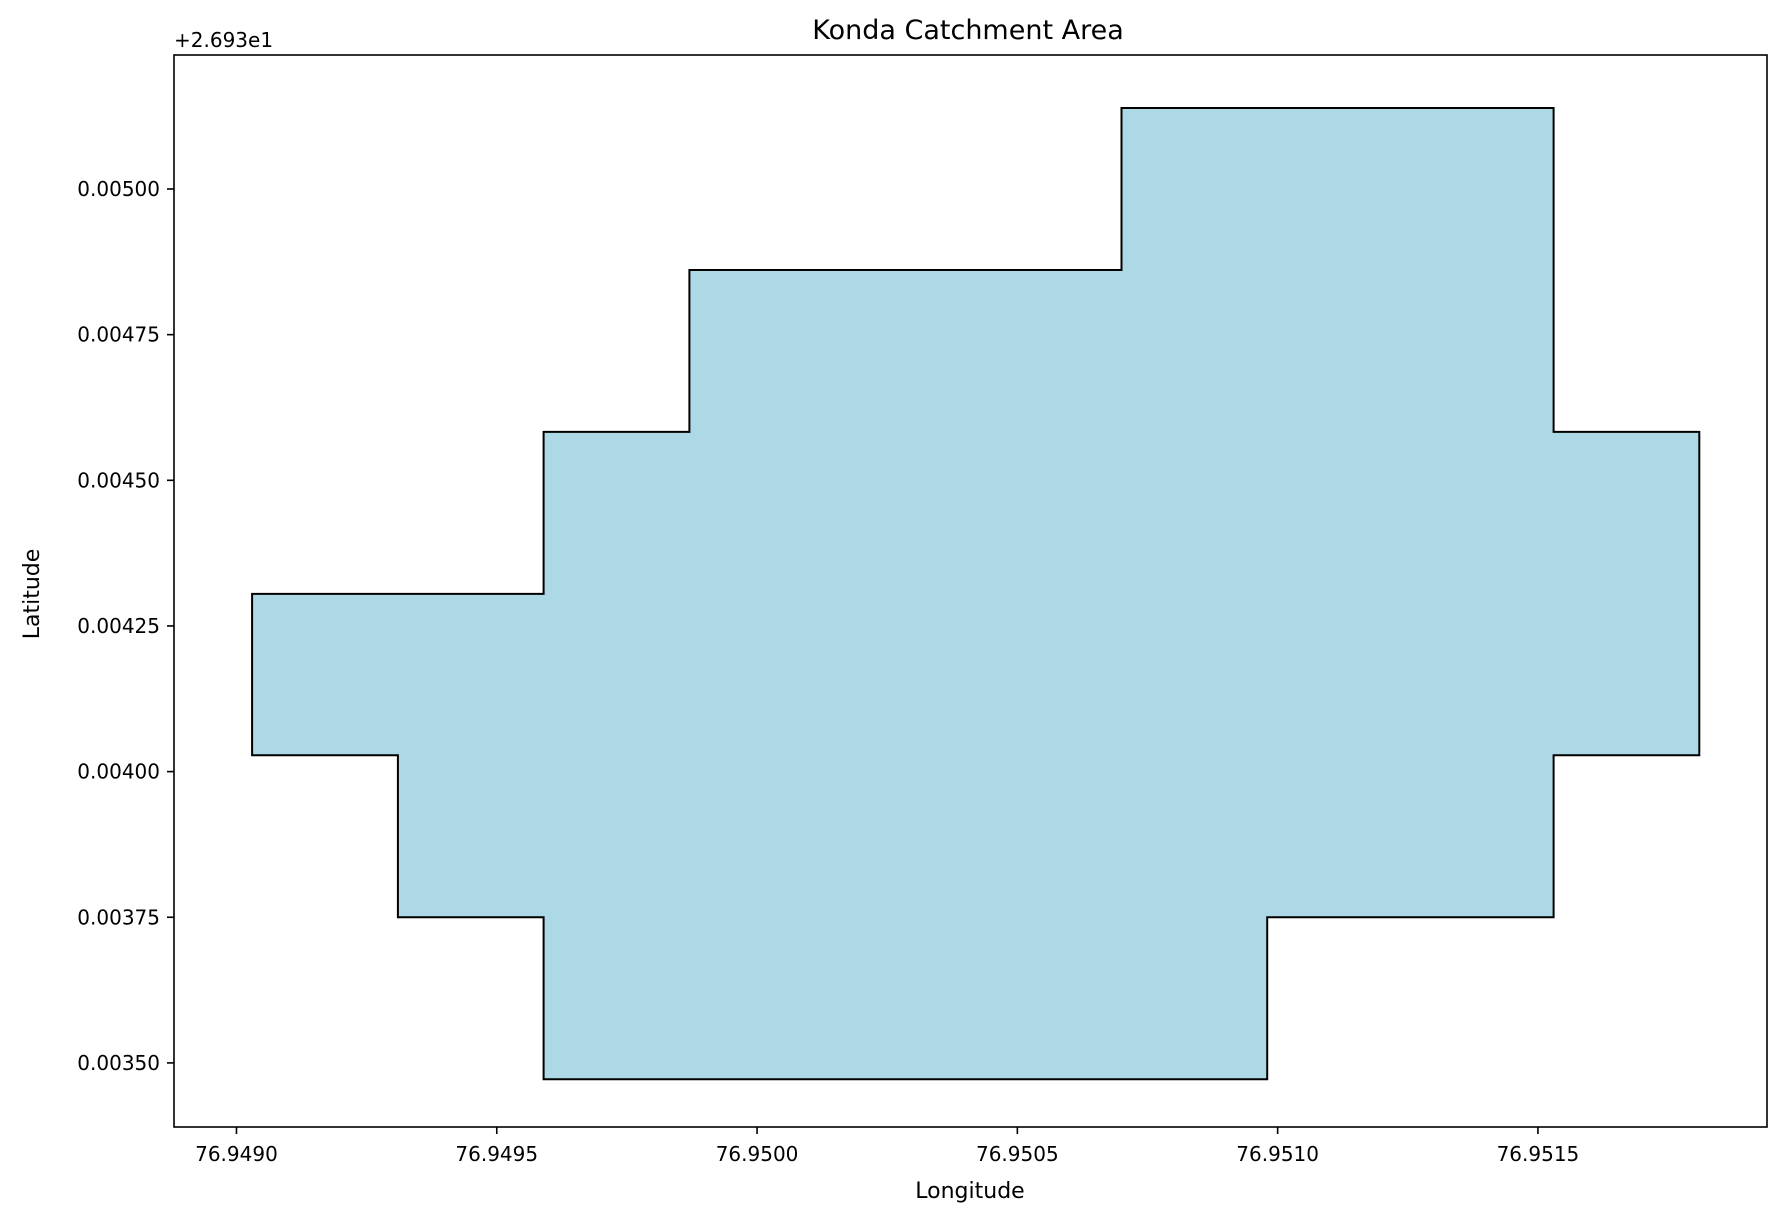 The height and width of the screenshot is (1220, 1781). What do you see at coordinates (118, 335) in the screenshot?
I see `y-tick-label: 0.00475` at bounding box center [118, 335].